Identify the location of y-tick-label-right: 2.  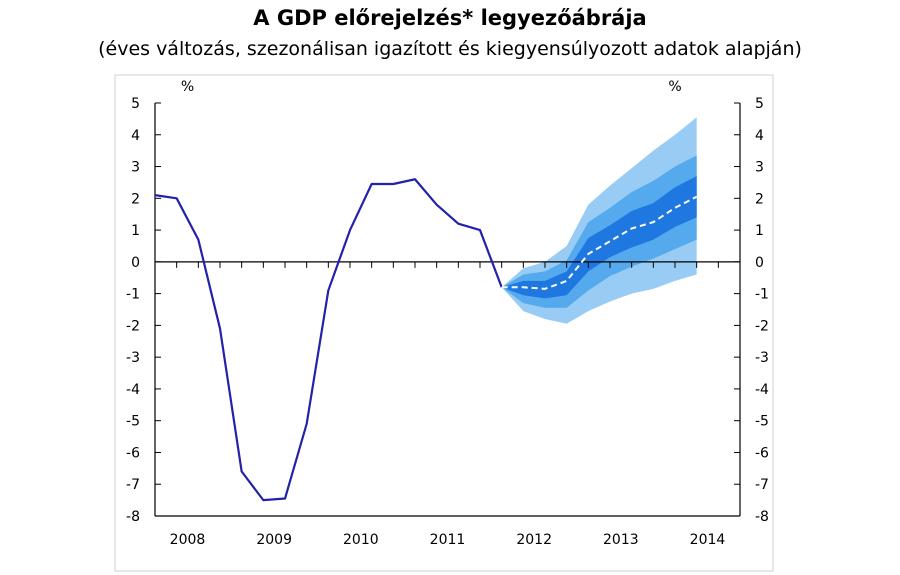
(759, 199).